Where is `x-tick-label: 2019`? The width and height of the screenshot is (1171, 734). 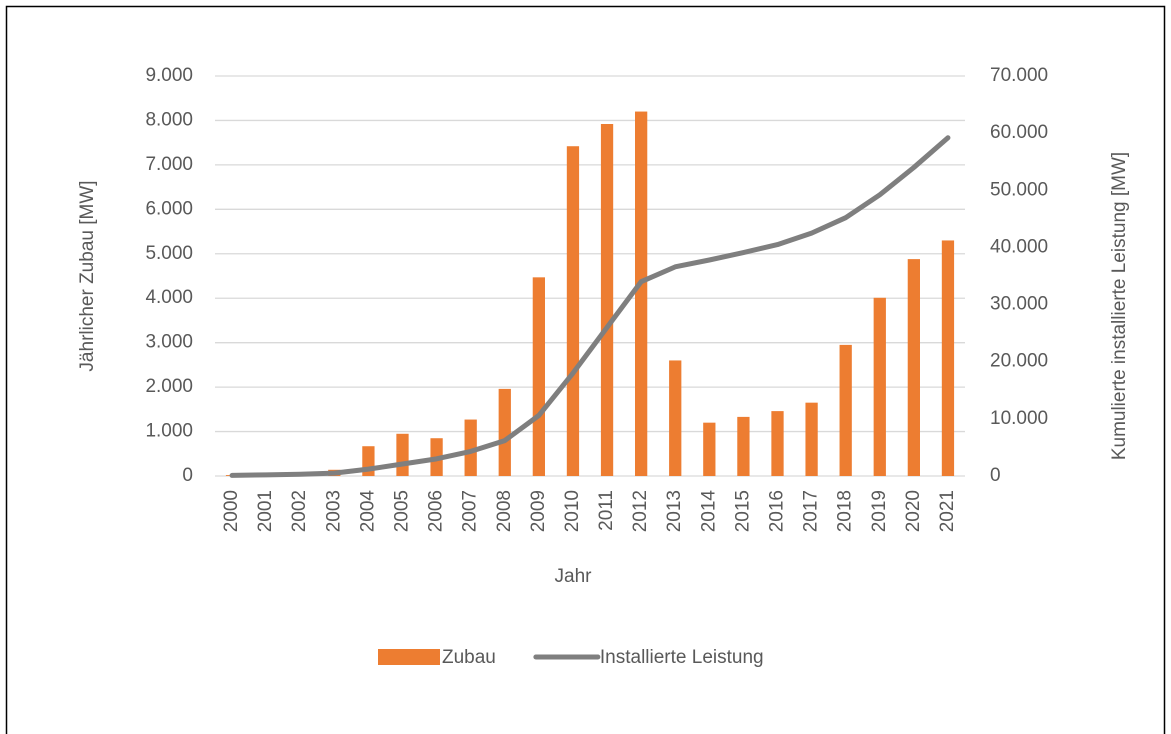
x-tick-label: 2019 is located at coordinates (879, 511).